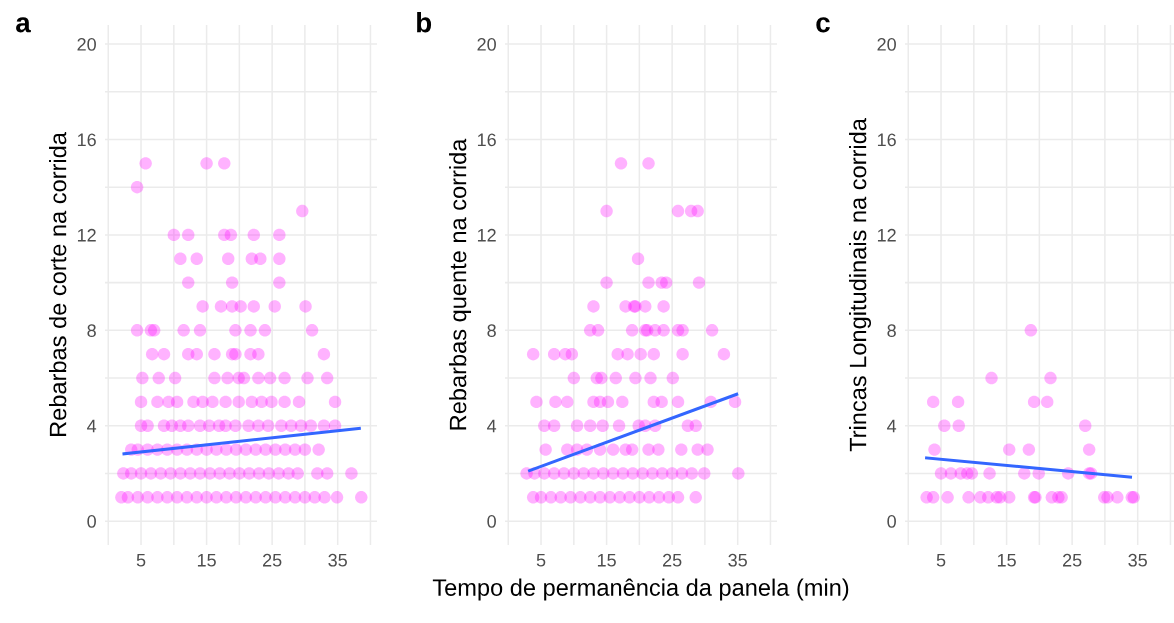 Image resolution: width=1174 pixels, height=623 pixels. What do you see at coordinates (823, 25) in the screenshot?
I see `chart-title: c` at bounding box center [823, 25].